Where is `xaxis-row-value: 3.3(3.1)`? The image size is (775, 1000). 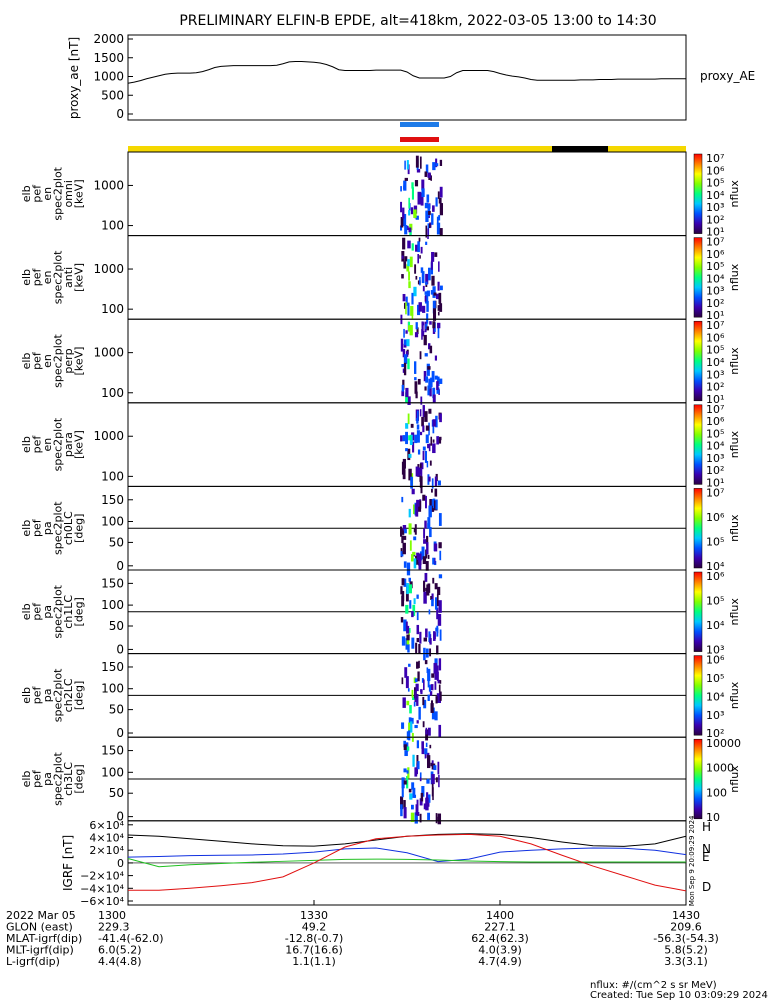
xaxis-row-value: 3.3(3.1) is located at coordinates (686, 961).